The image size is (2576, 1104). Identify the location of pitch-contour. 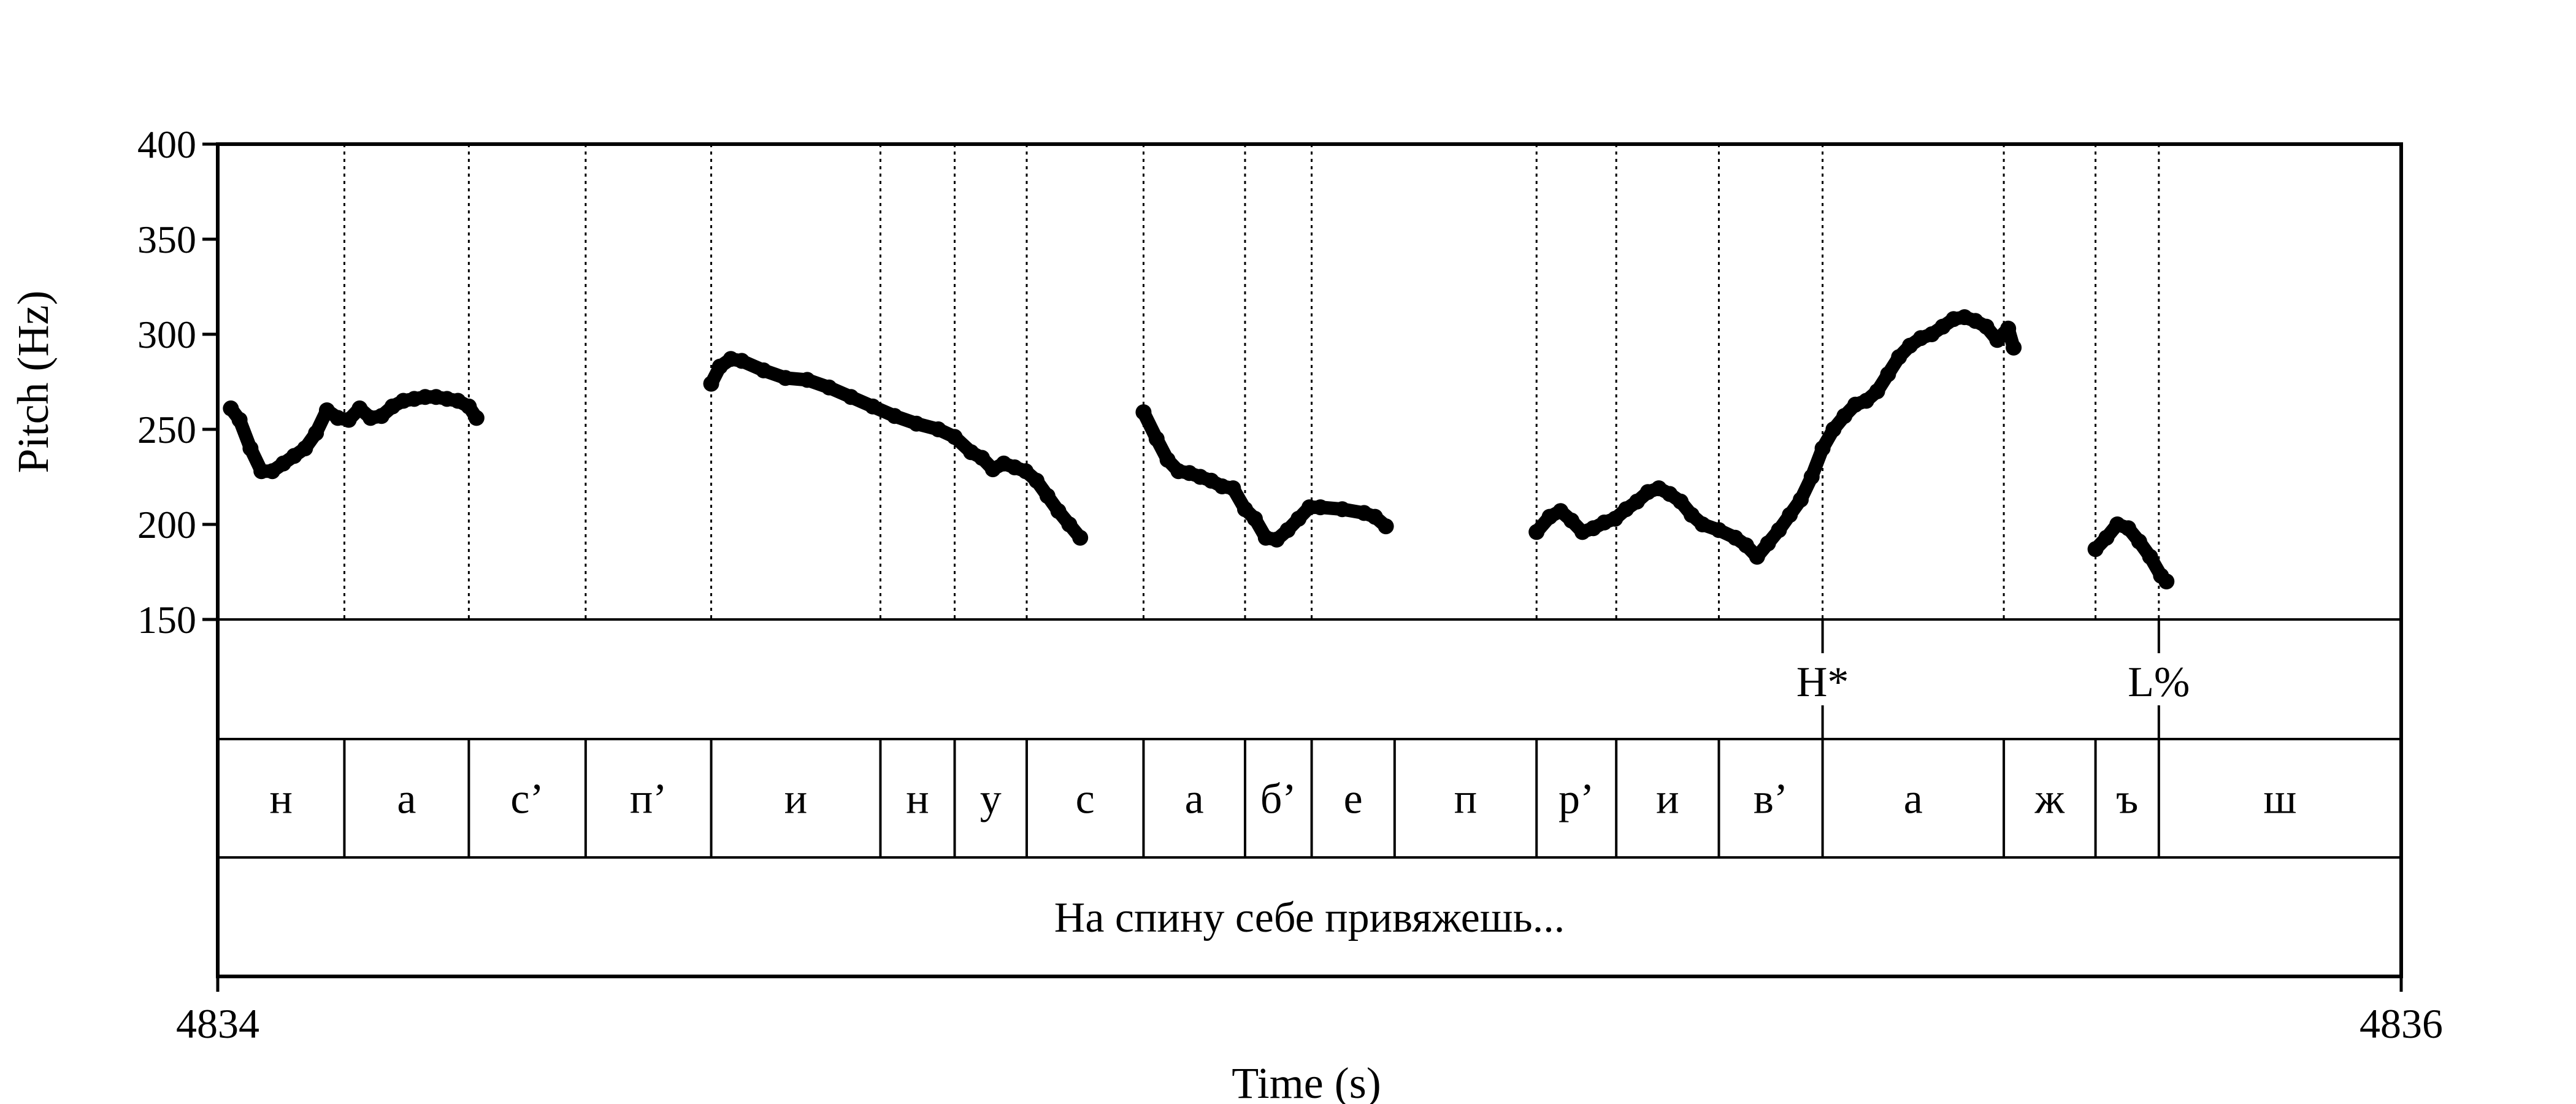
(895, 448).